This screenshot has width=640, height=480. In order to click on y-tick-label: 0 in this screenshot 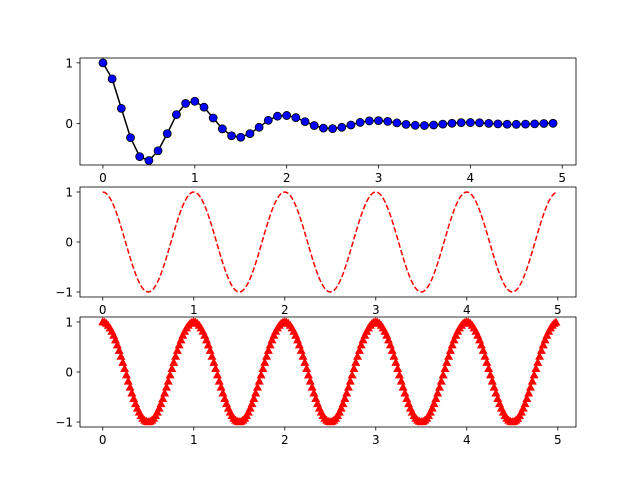, I will do `click(69, 124)`.